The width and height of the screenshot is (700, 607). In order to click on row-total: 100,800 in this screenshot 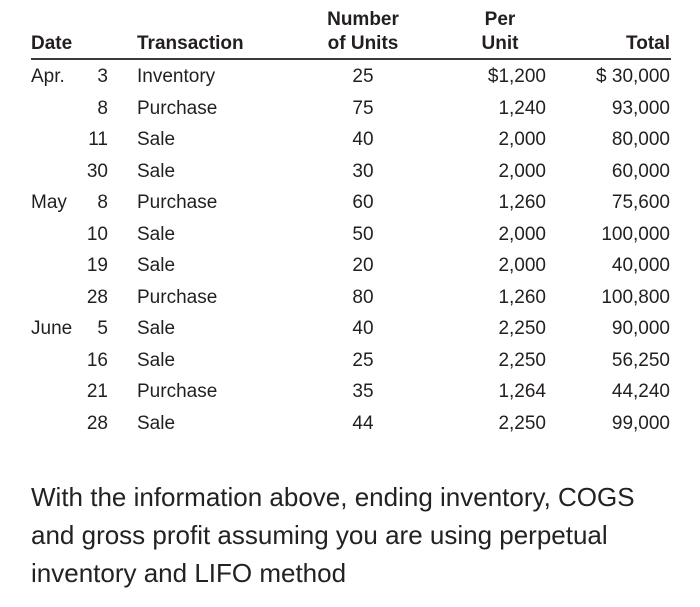, I will do `click(635, 297)`.